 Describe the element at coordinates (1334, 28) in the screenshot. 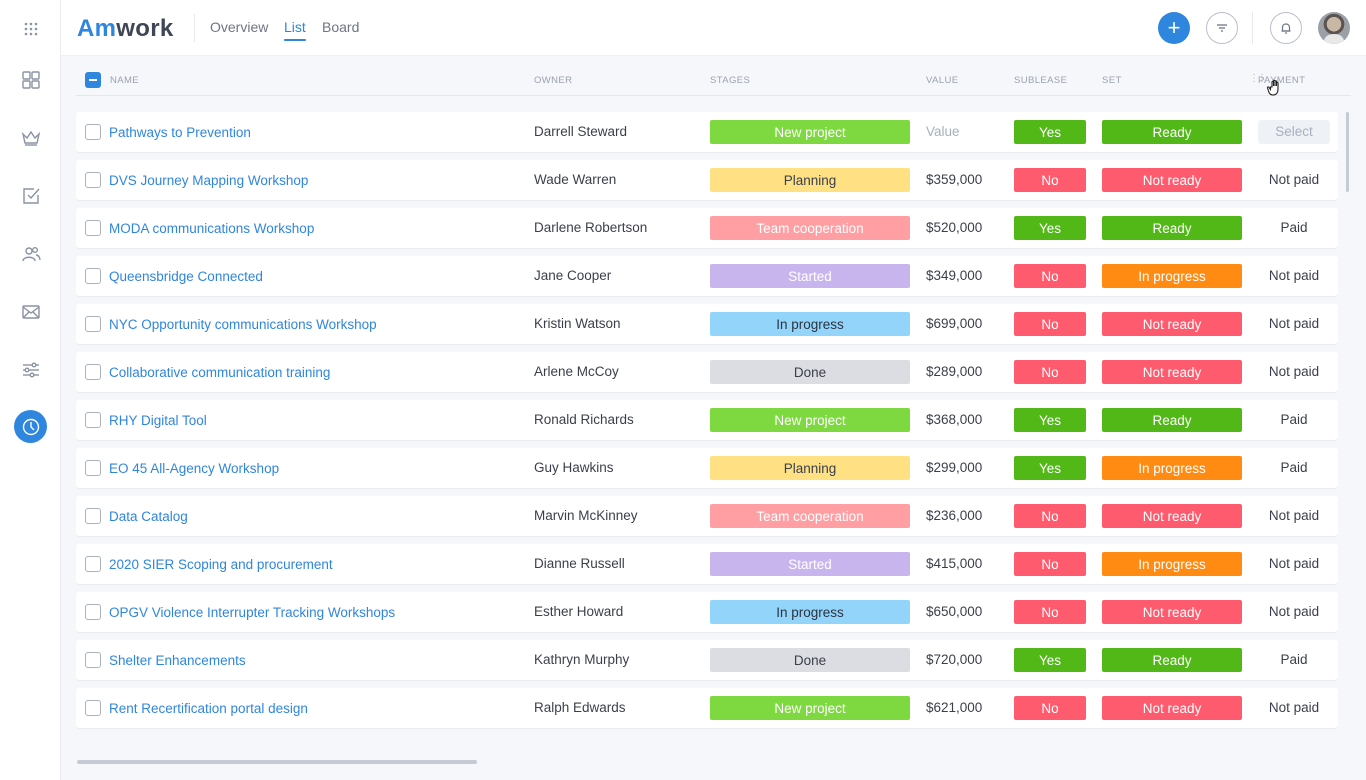

I see `user-avatar` at that location.